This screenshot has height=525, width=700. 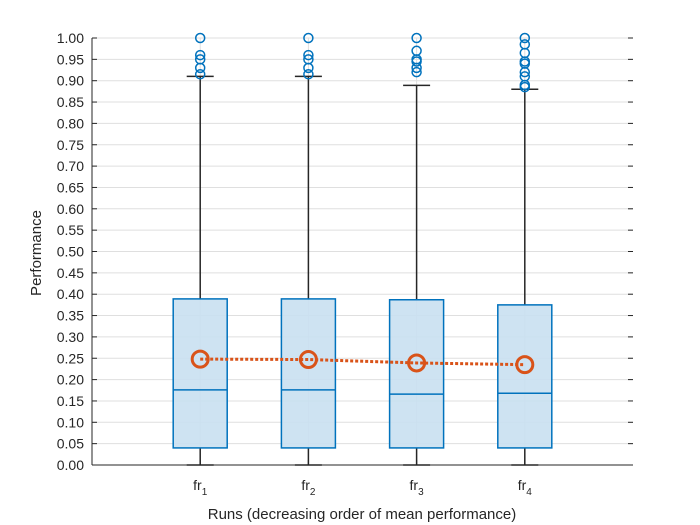 I want to click on y-tick-label: 1.00, so click(x=70, y=38).